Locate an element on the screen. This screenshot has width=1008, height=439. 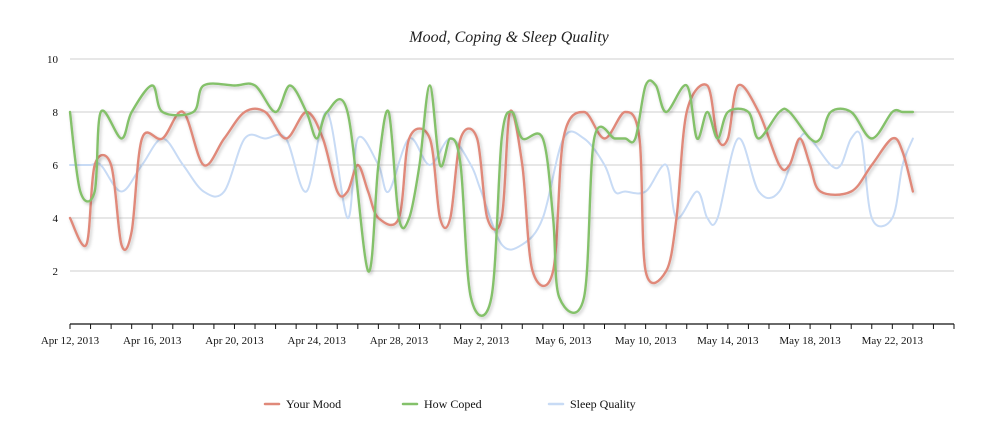
legend: Your Mood How Coped Sleep Quality is located at coordinates (449, 404).